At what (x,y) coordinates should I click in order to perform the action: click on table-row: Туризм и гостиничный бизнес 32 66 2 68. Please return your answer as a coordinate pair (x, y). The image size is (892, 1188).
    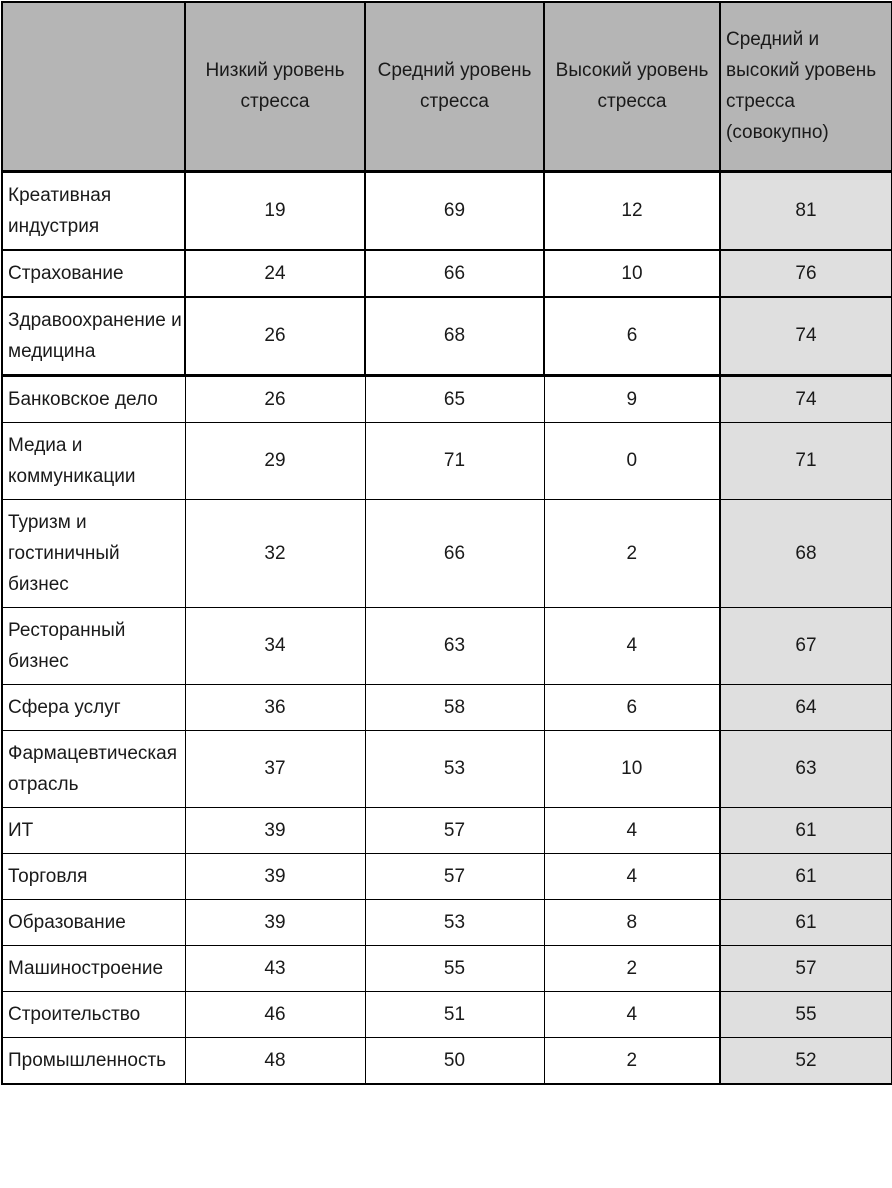
    Looking at the image, I should click on (446, 553).